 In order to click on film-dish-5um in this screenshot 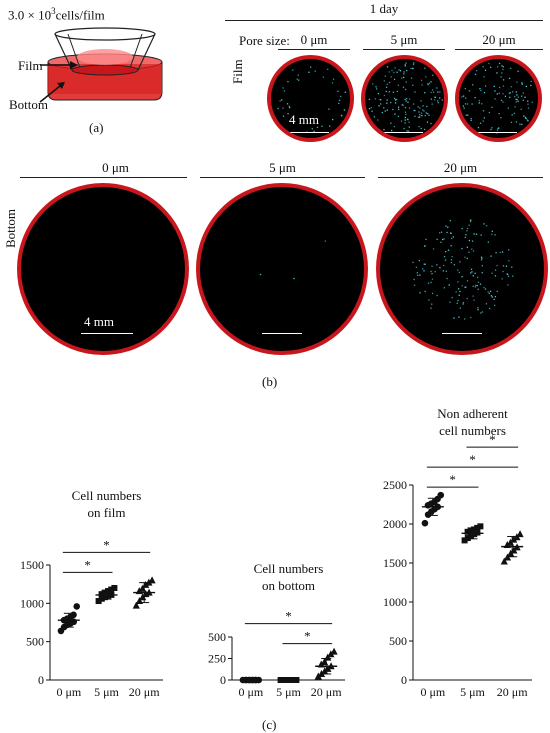, I will do `click(404, 98)`.